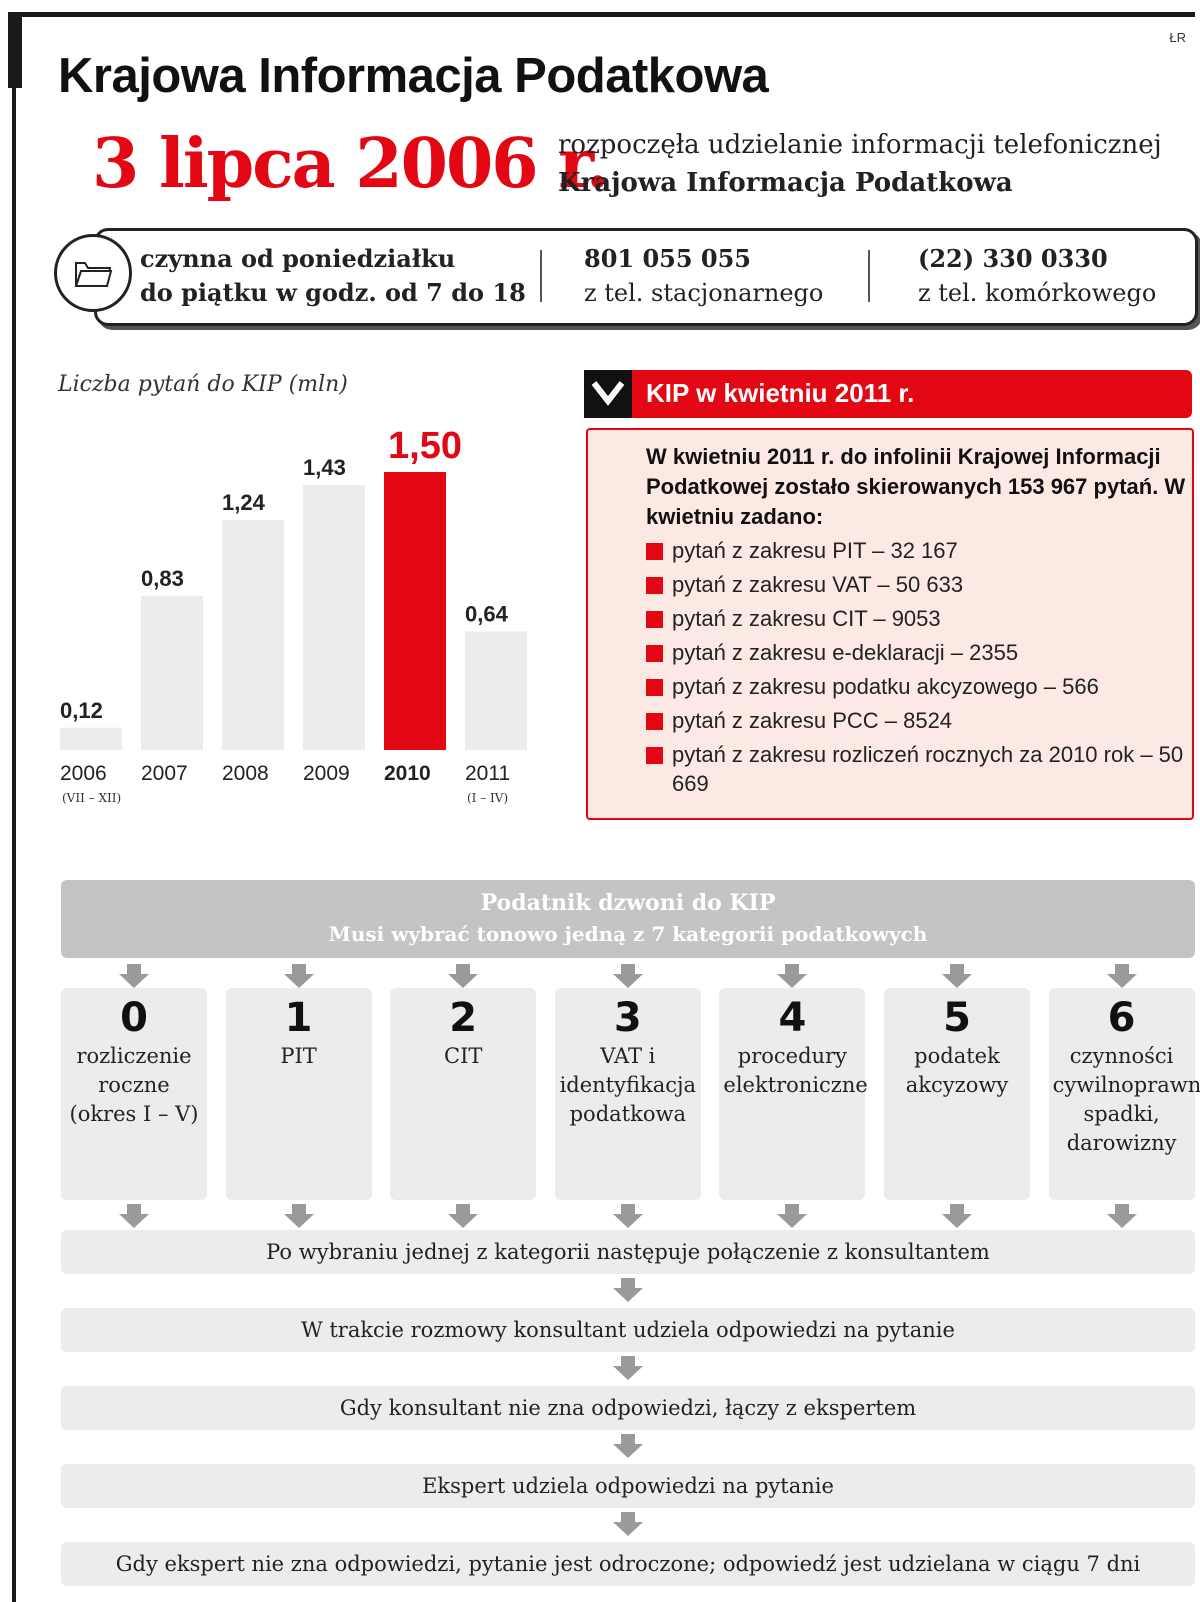 The image size is (1200, 1602). Describe the element at coordinates (628, 903) in the screenshot. I see `flow-header-title: Podatnik dzwoni do KIP` at that location.